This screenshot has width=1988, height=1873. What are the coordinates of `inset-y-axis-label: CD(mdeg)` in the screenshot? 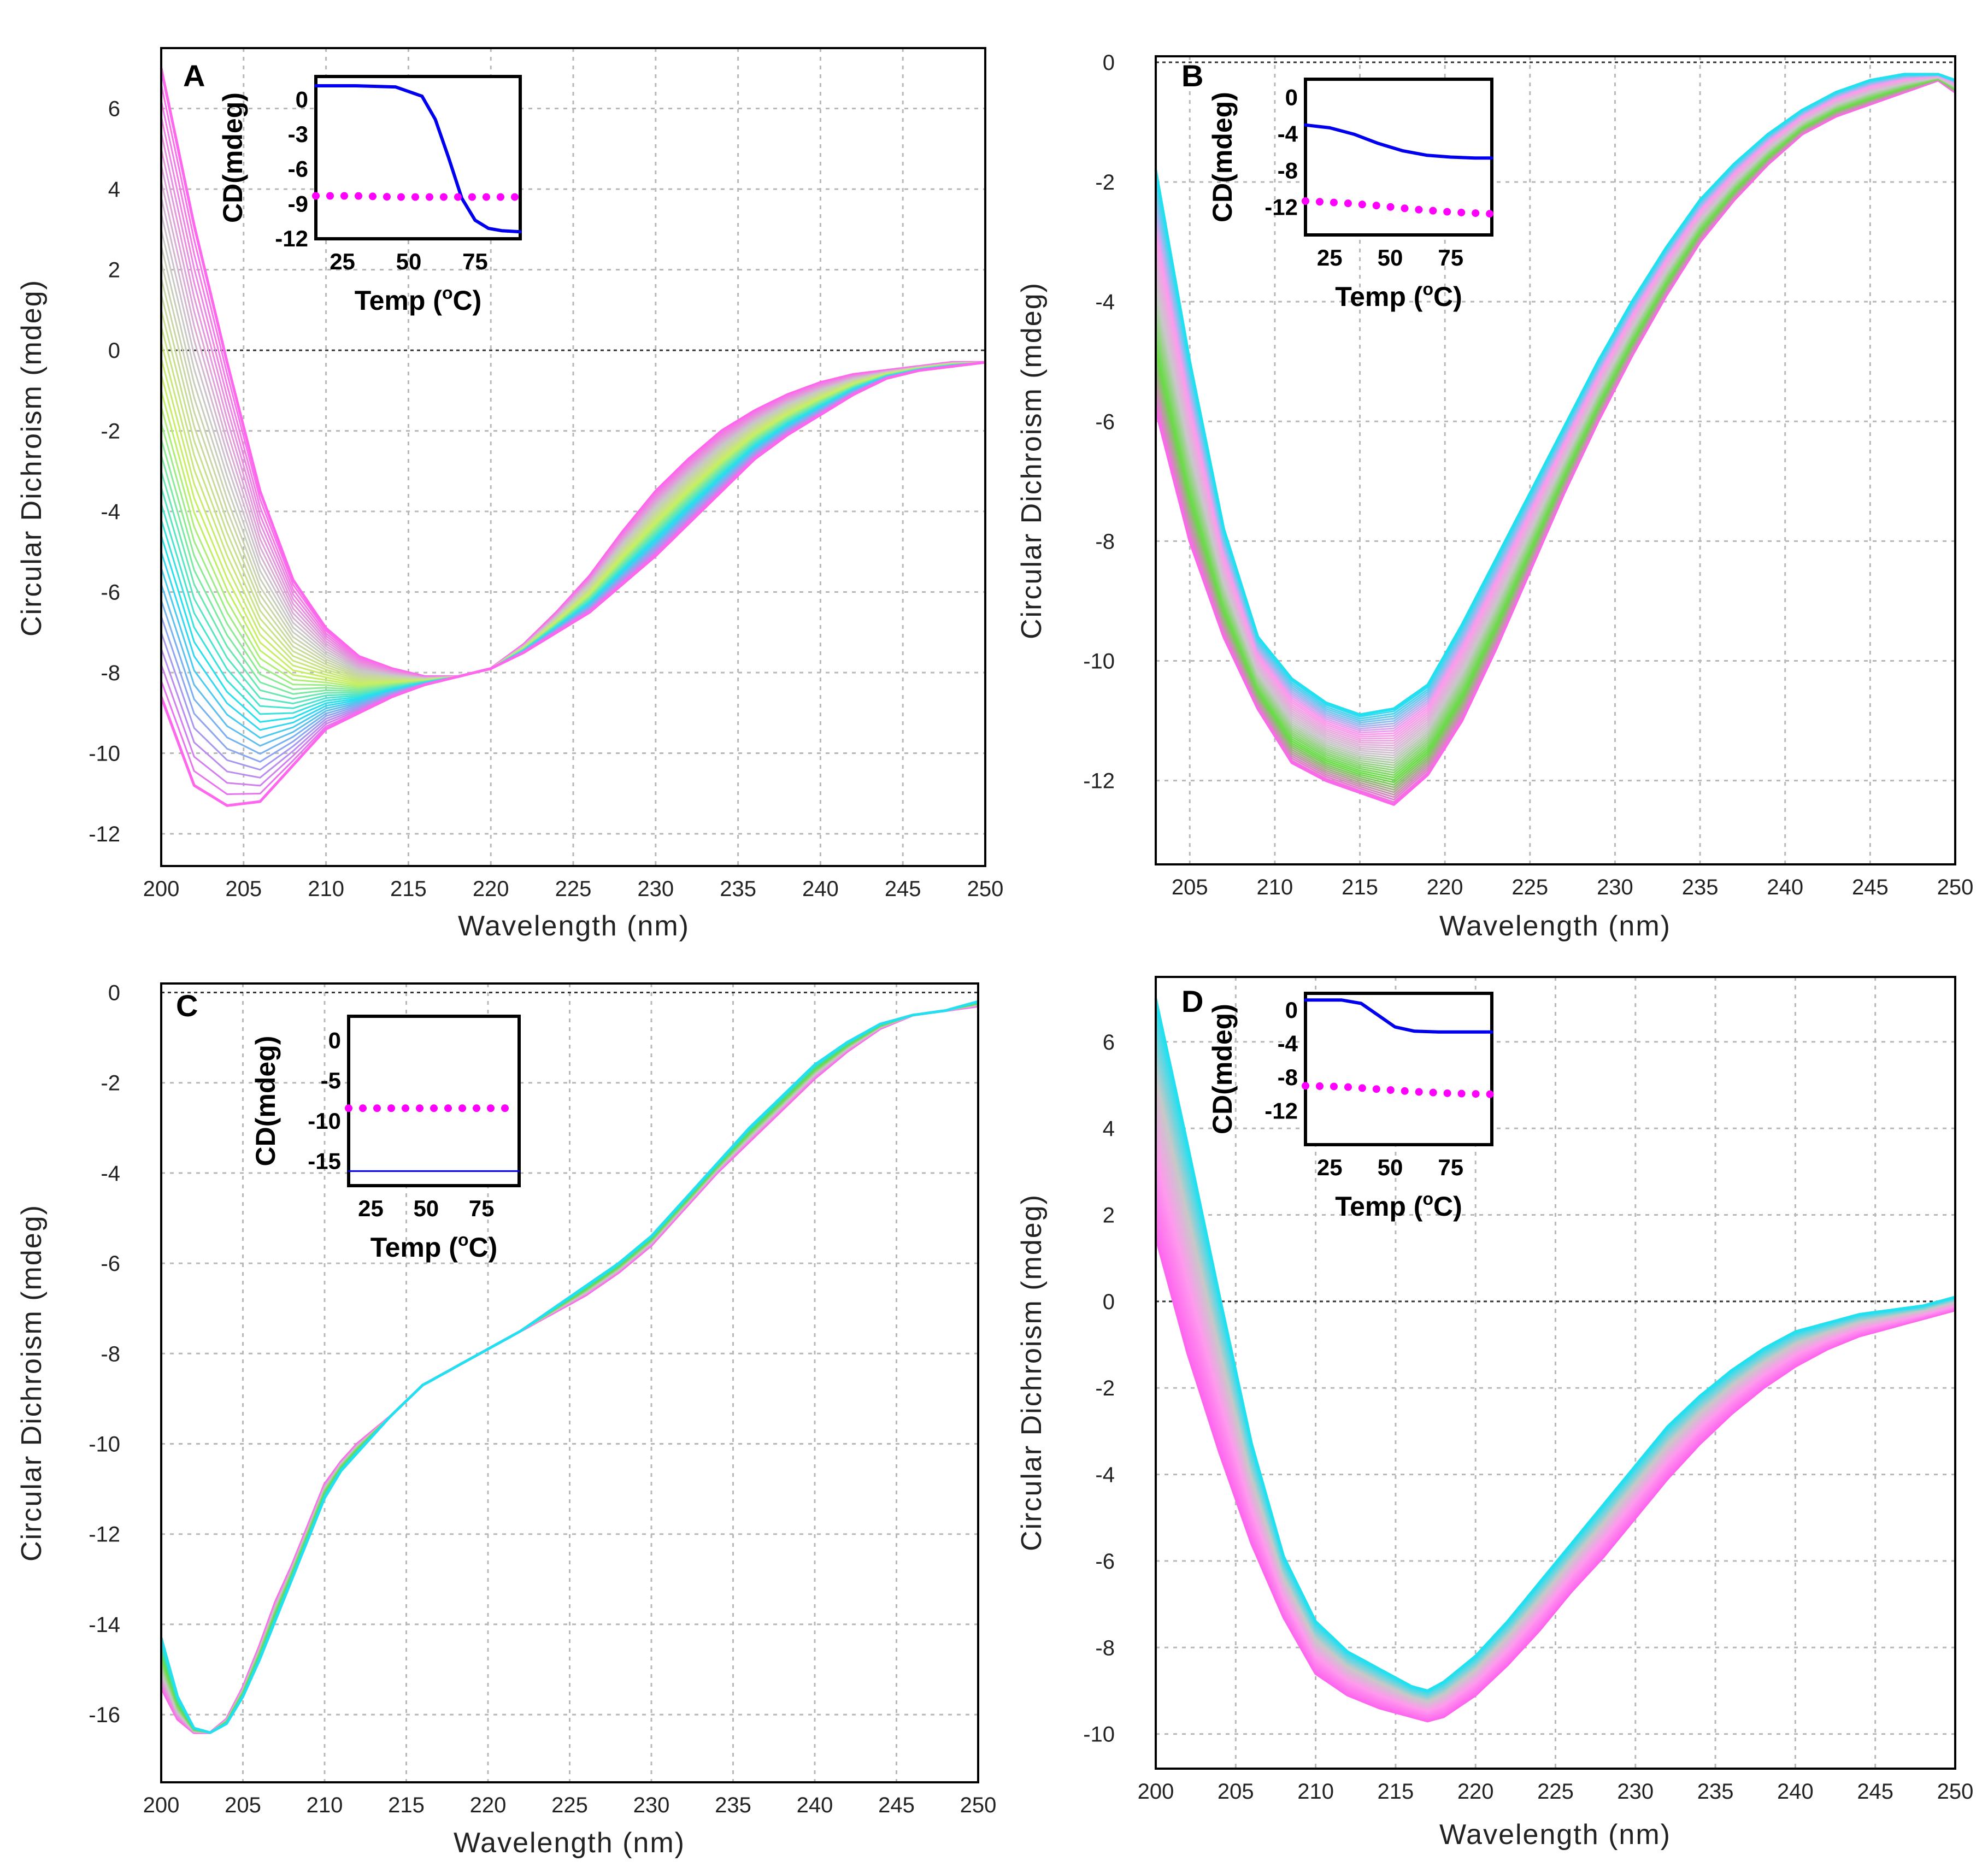 It's located at (265, 1101).